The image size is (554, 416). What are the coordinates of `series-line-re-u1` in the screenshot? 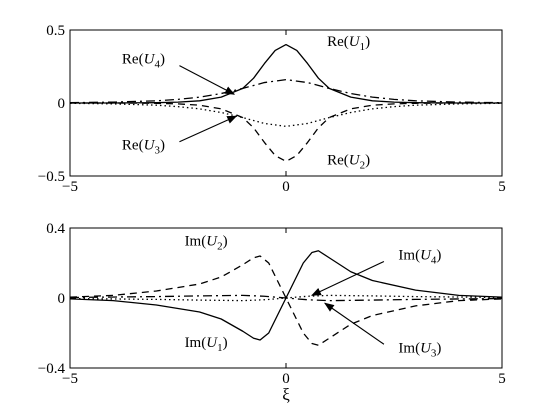 It's located at (286, 73).